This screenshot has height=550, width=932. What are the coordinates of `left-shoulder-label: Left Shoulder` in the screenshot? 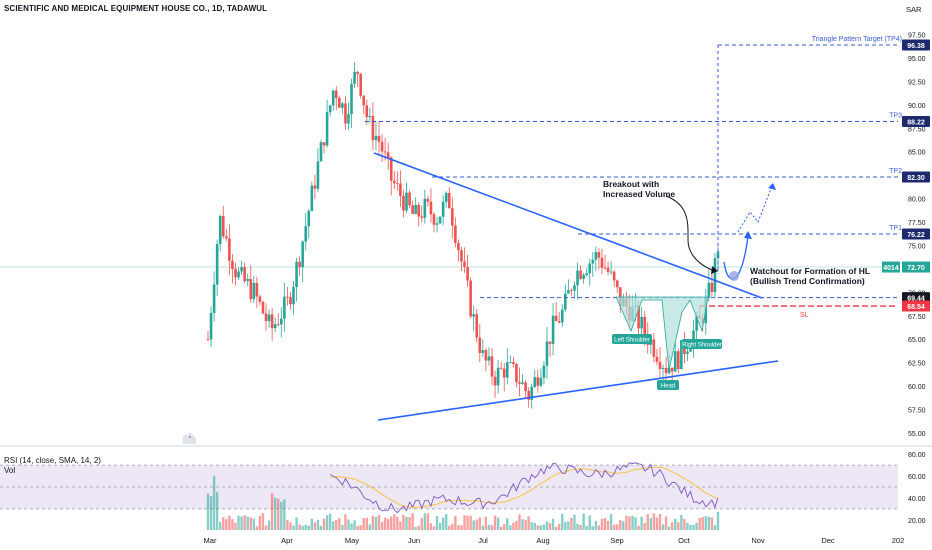 It's located at (632, 339).